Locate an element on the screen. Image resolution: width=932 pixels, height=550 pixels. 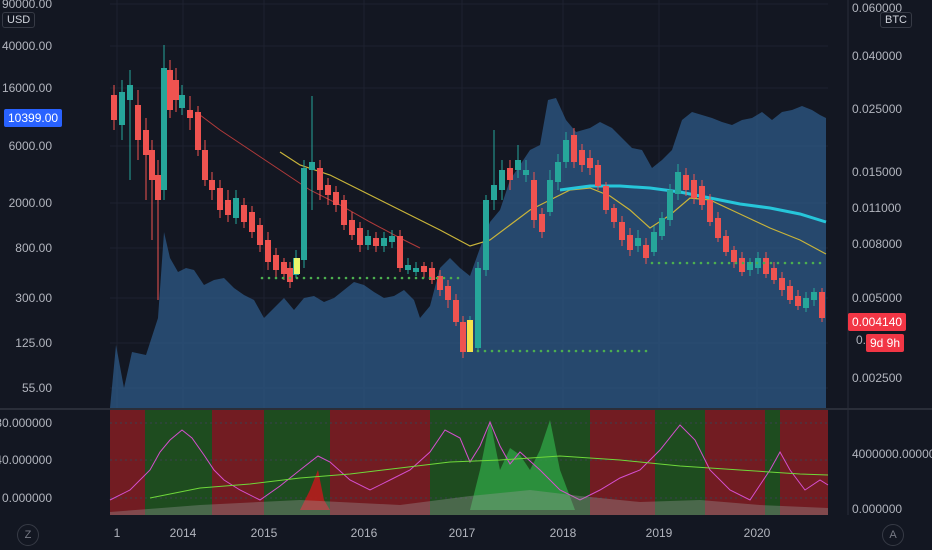
right-axis-unit-tag: BTC is located at coordinates (896, 20).